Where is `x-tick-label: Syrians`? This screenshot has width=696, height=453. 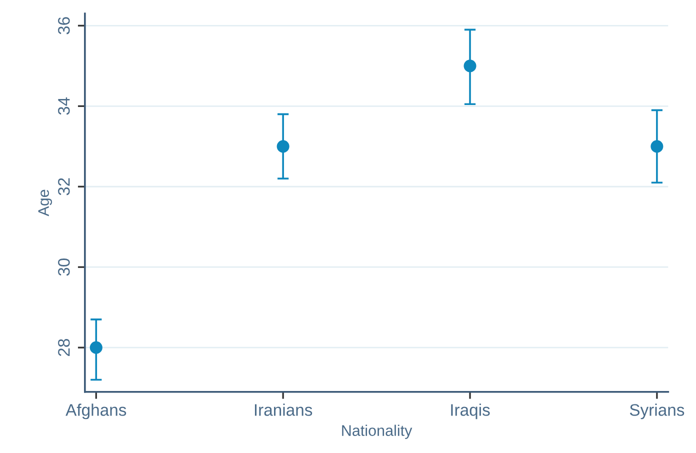
x-tick-label: Syrians is located at coordinates (657, 412).